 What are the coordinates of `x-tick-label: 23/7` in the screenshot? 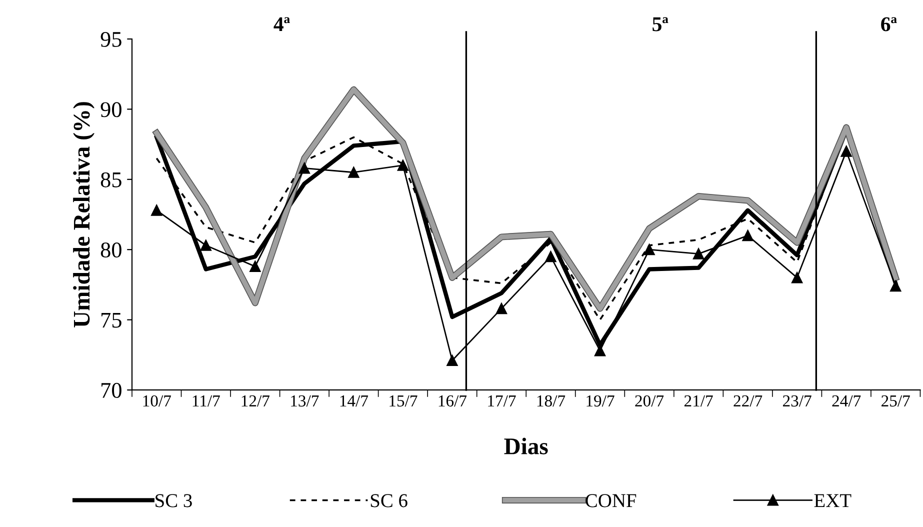 It's located at (797, 401).